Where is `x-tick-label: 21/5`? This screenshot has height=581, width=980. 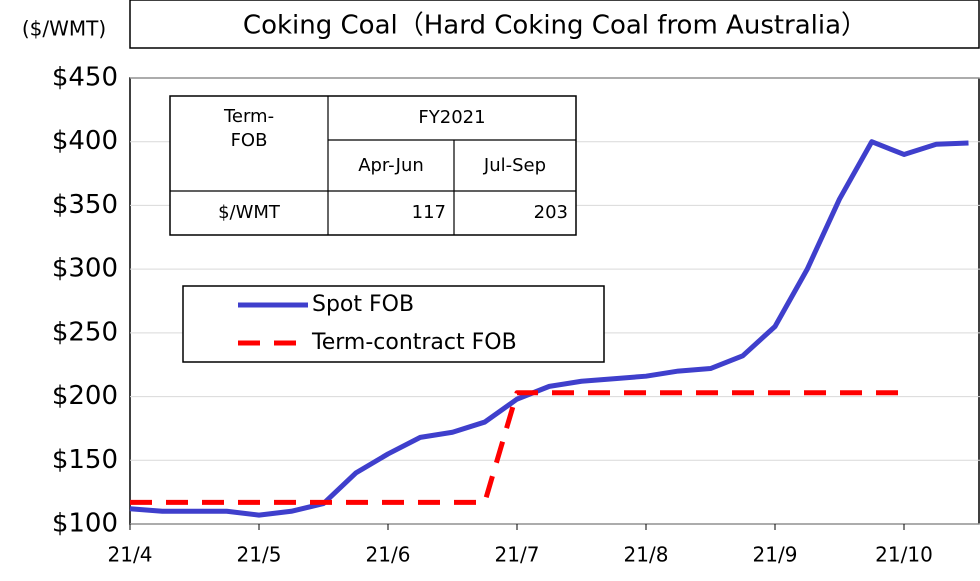 x-tick-label: 21/5 is located at coordinates (259, 555).